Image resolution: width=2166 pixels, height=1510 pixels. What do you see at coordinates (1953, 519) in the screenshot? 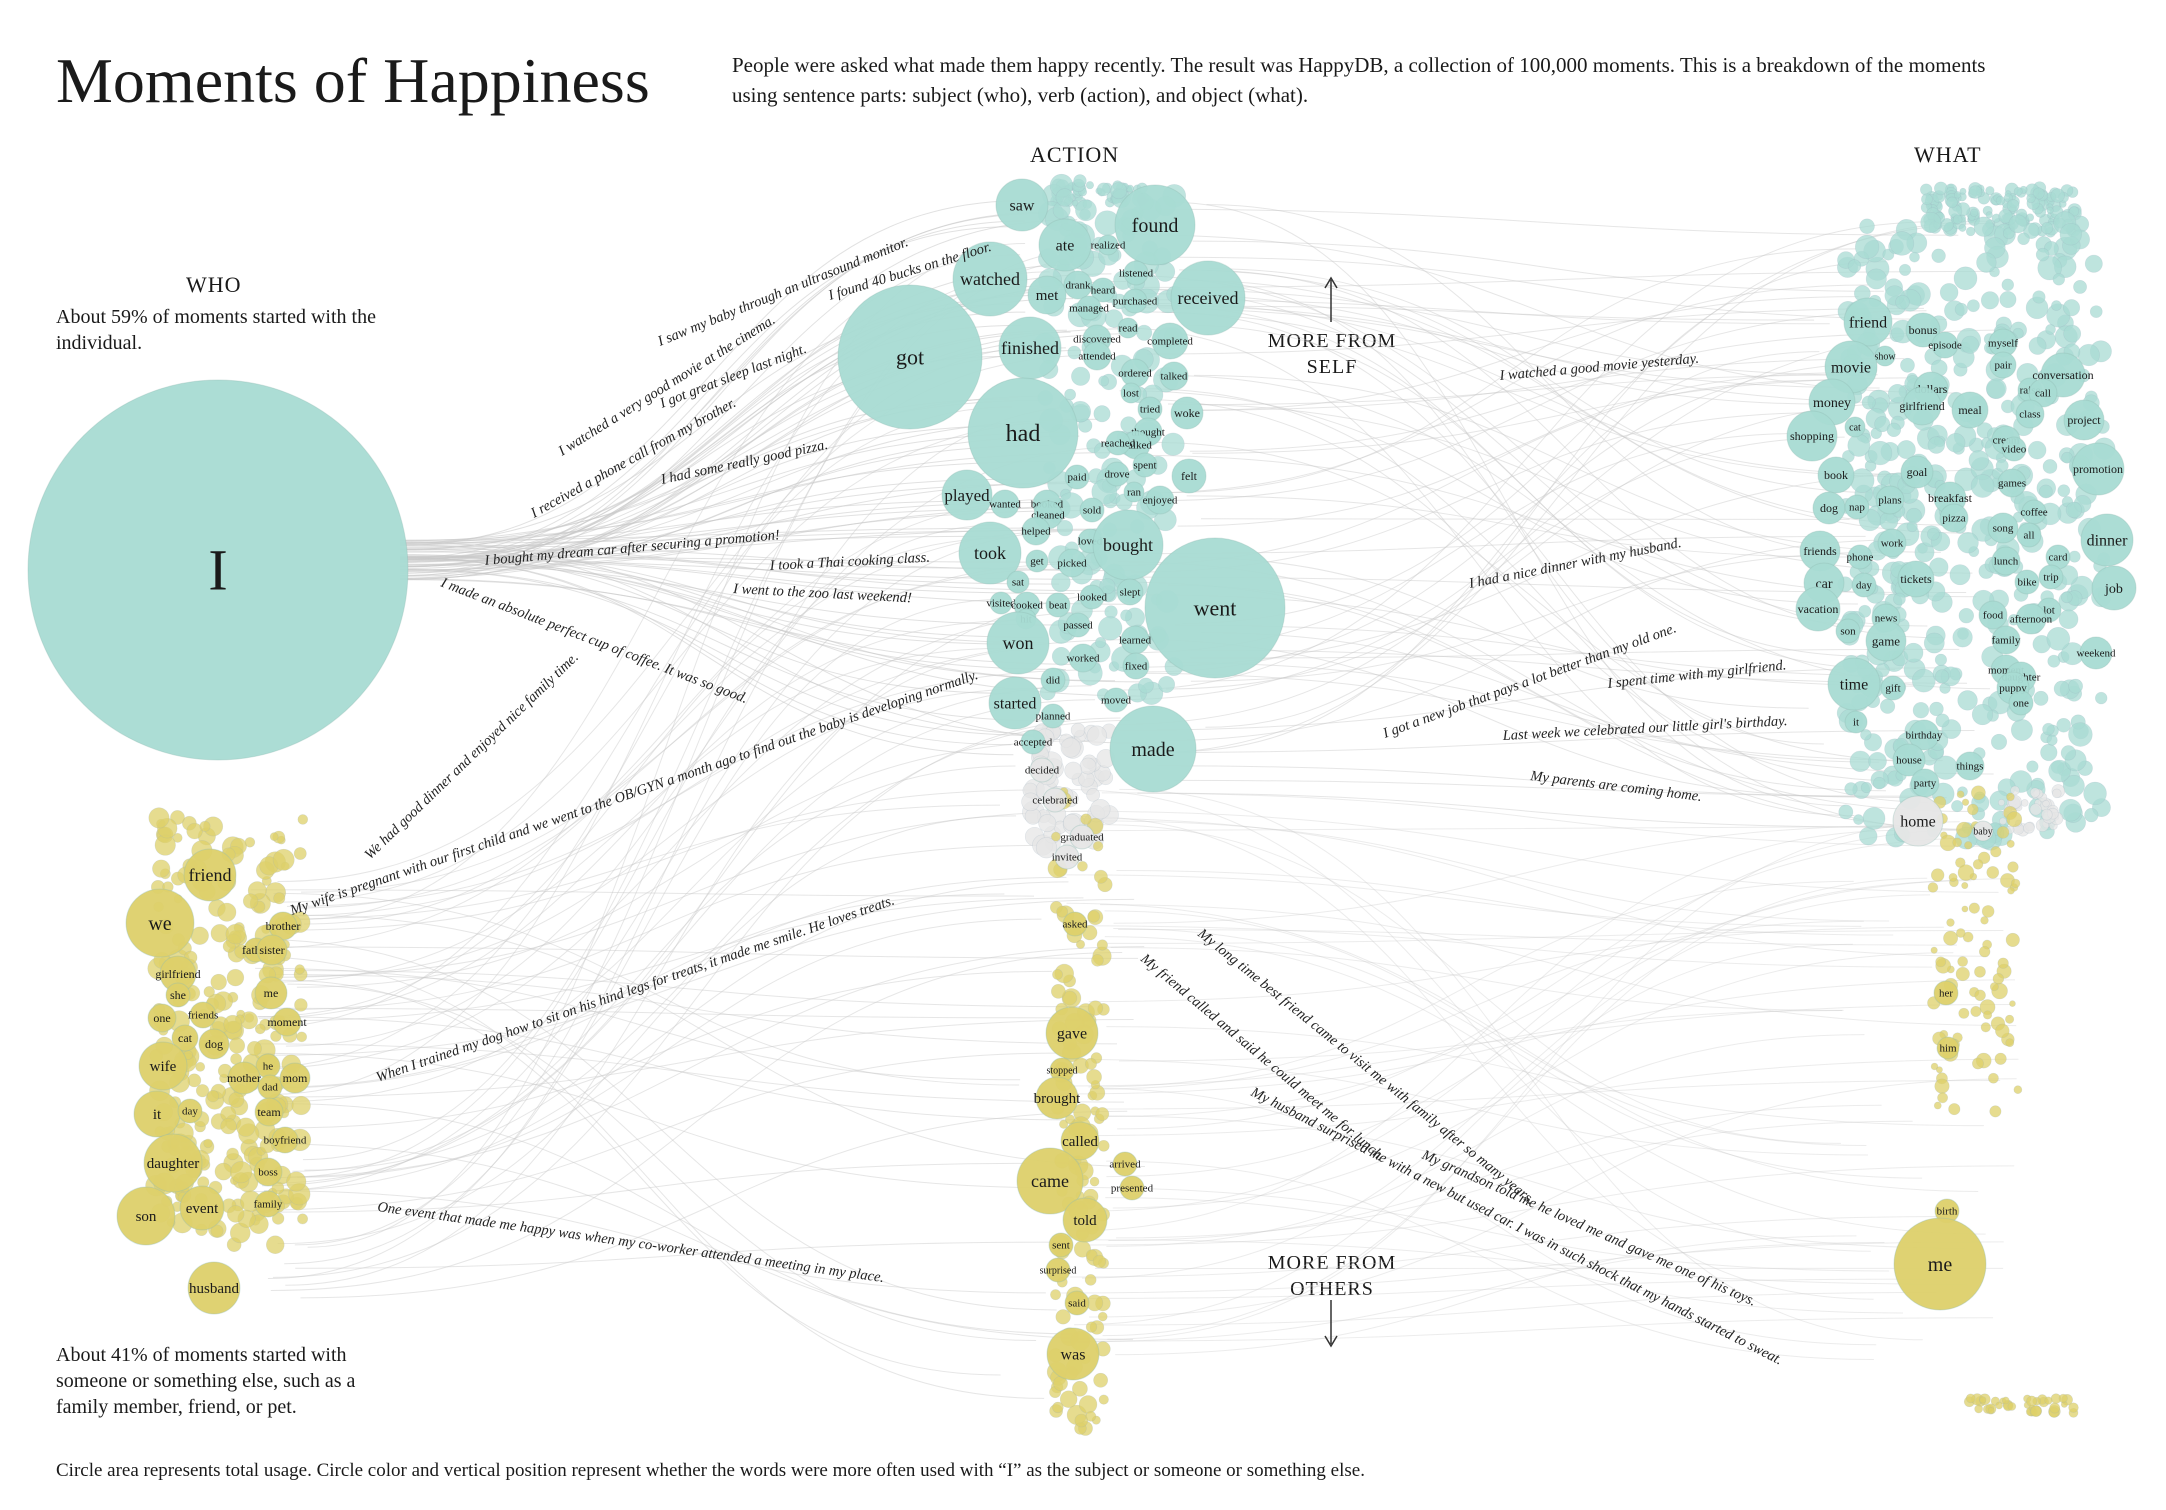
I see `word-label: pizza` at bounding box center [1953, 519].